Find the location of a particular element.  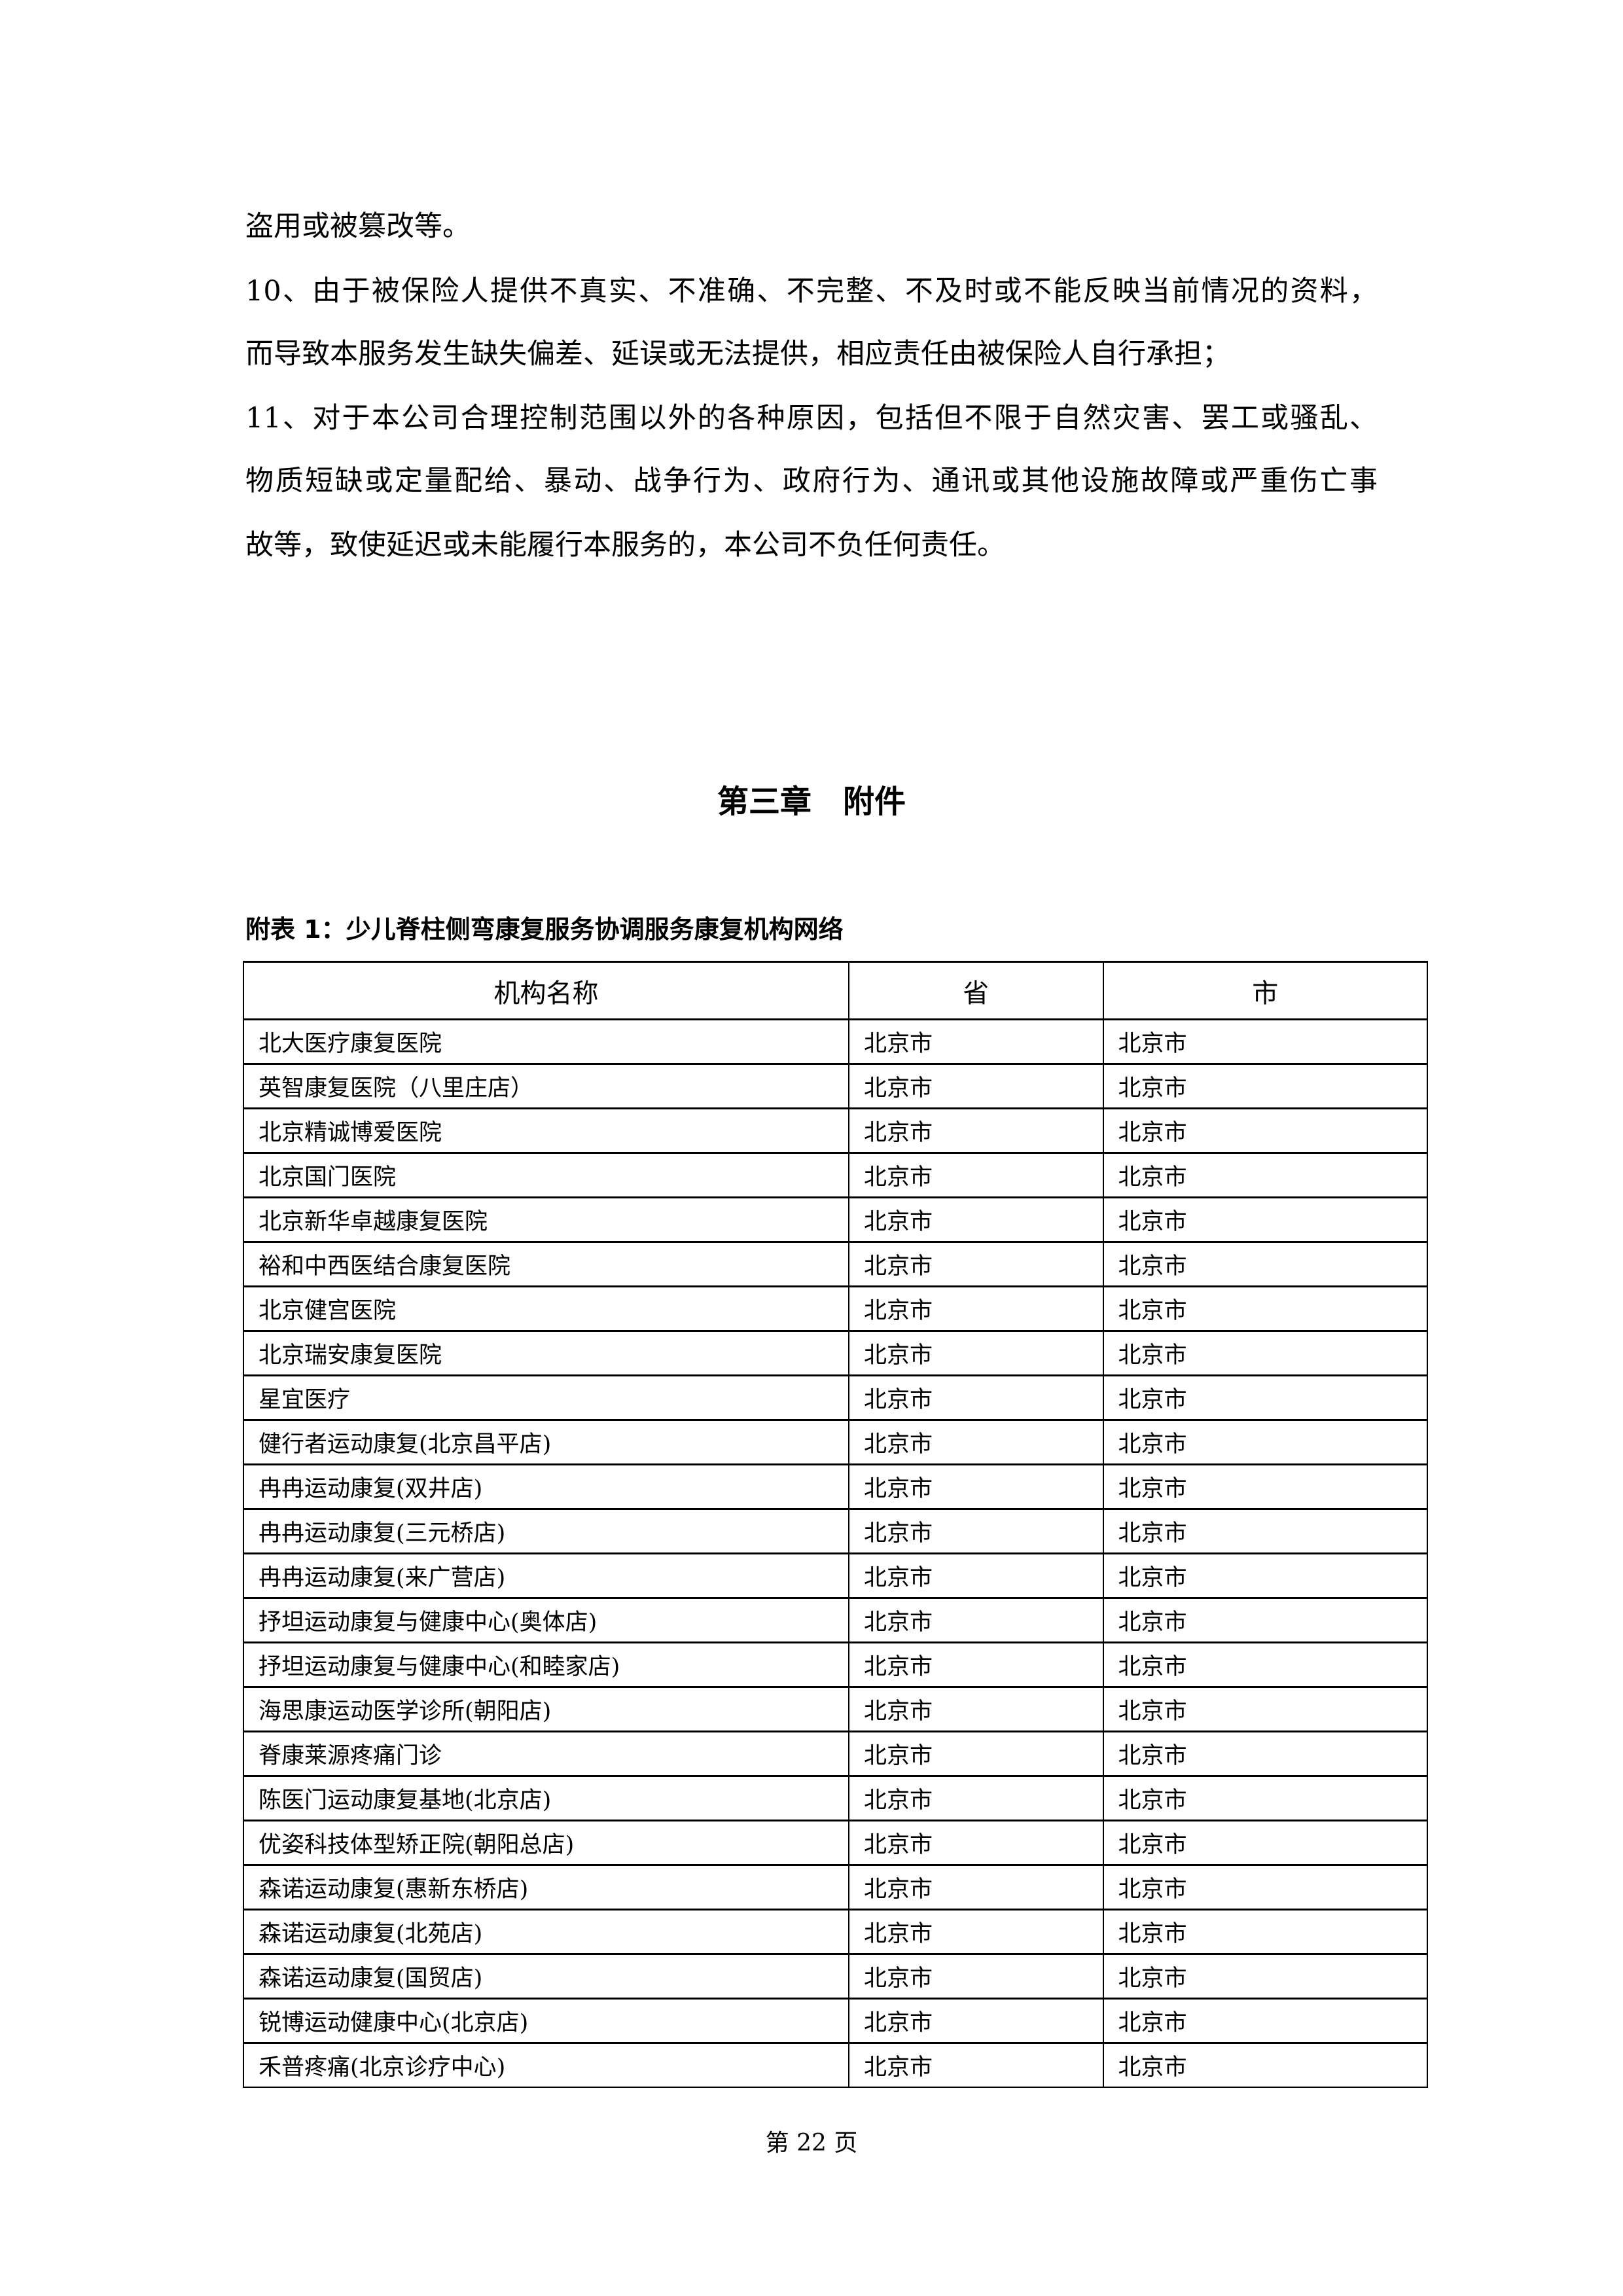

table-row: 脊康莱源疼痛门诊 北京市 北京市 is located at coordinates (836, 1754).